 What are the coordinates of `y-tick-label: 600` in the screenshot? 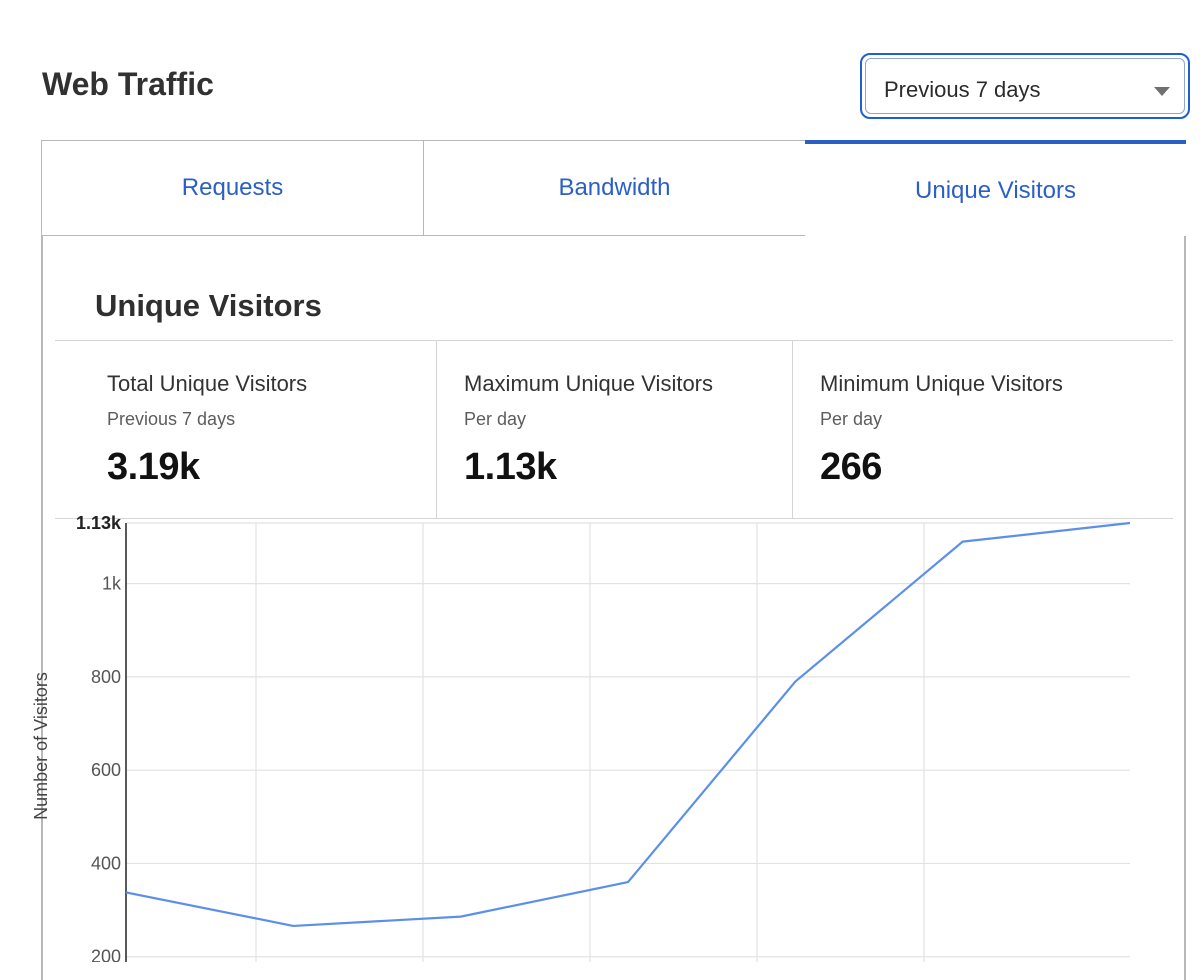 It's located at (106, 770).